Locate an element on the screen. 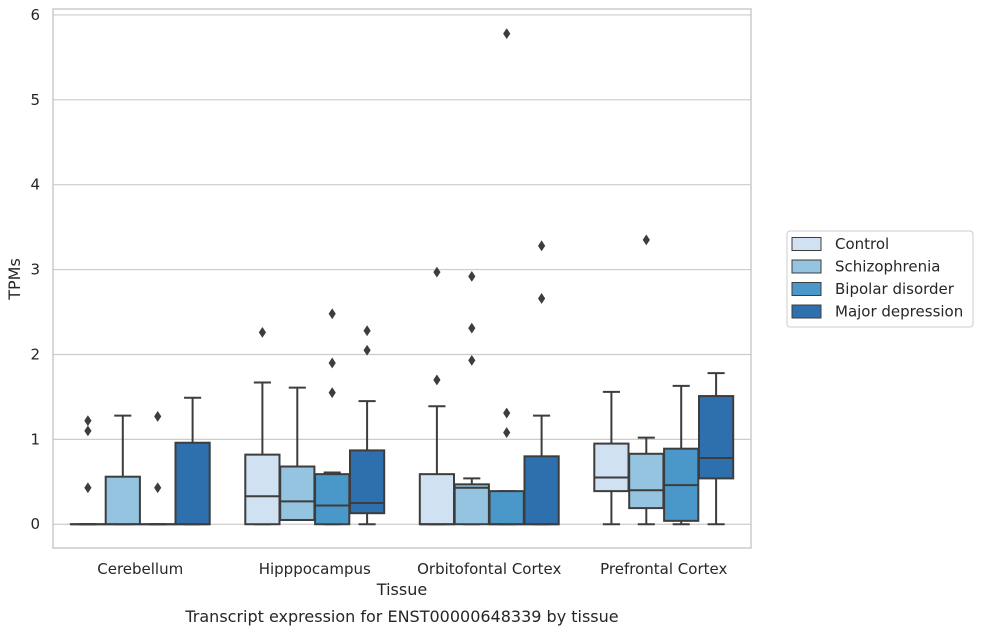 The width and height of the screenshot is (983, 638). x-axis-label: Tissue is located at coordinates (401, 589).